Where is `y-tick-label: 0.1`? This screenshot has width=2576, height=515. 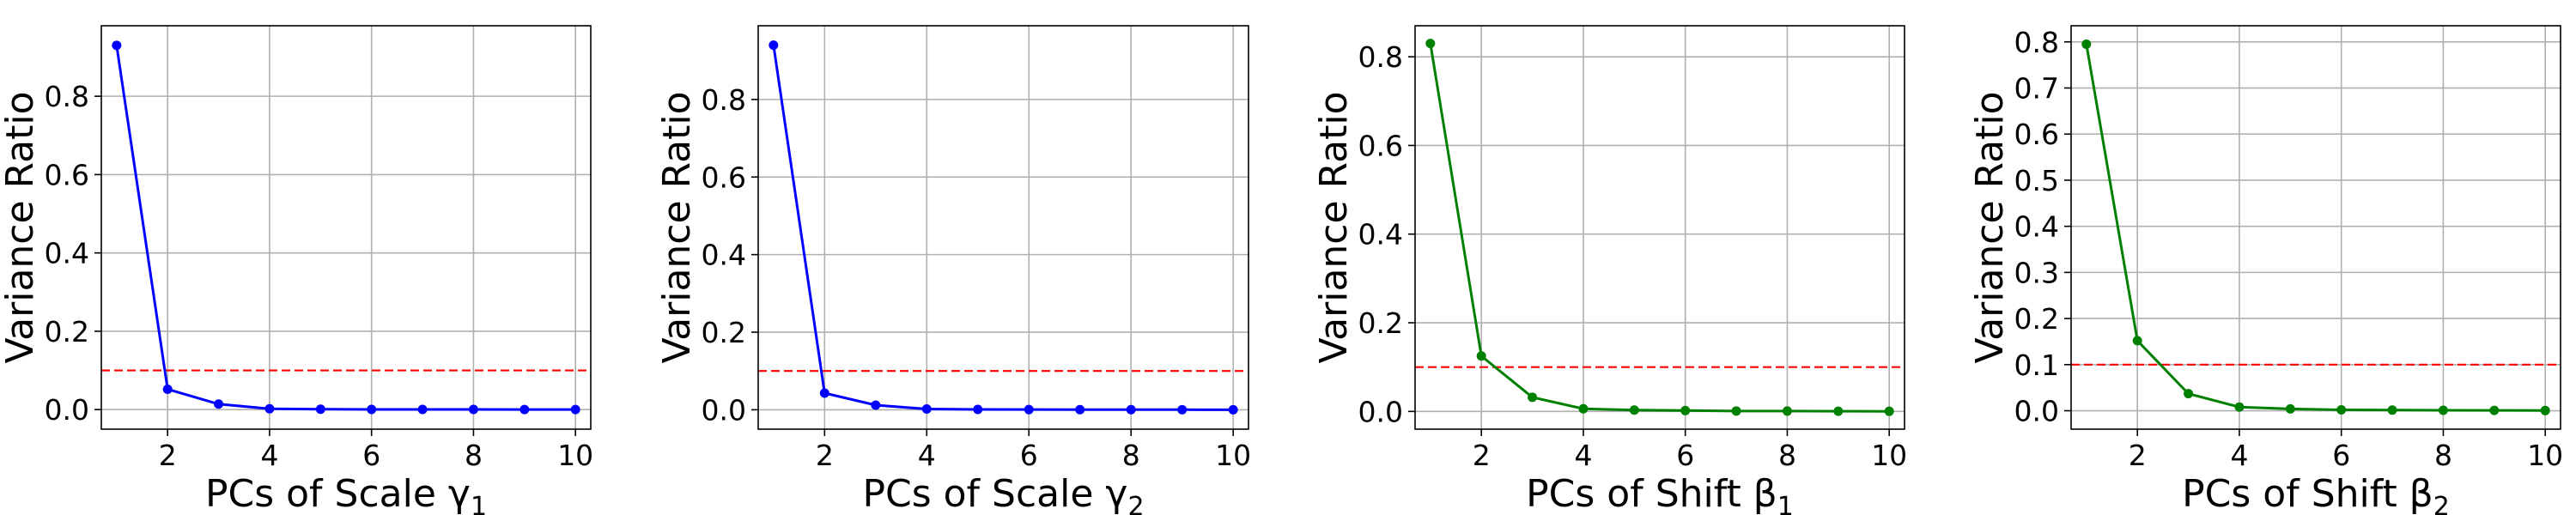 y-tick-label: 0.1 is located at coordinates (2036, 365).